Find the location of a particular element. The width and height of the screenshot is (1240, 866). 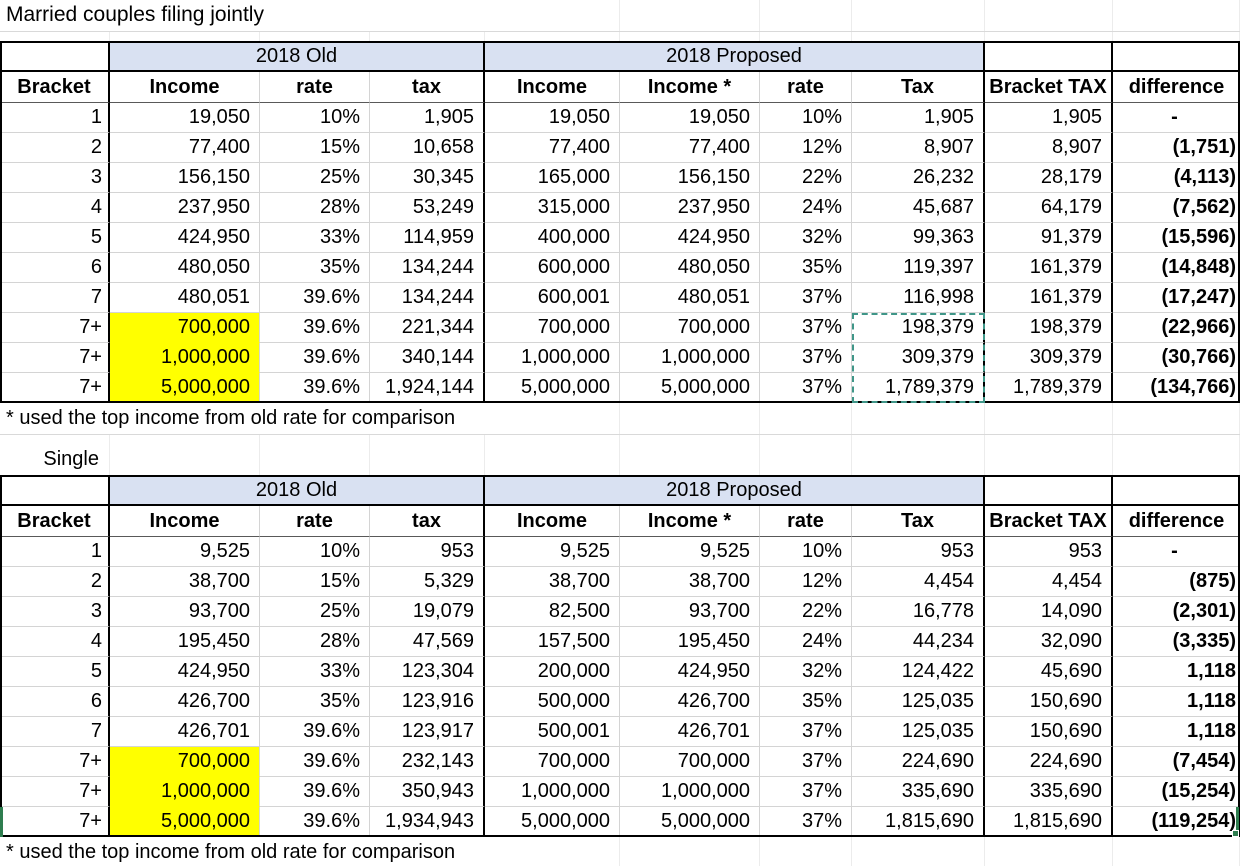

cell: 14,090 is located at coordinates (1049, 612).